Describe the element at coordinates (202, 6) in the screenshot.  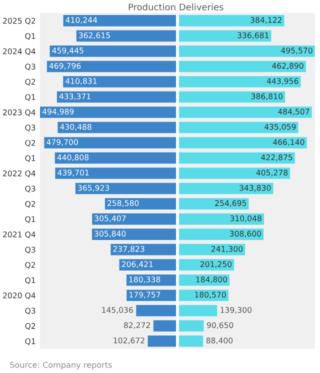
I see `chart-title: Deliveries` at that location.